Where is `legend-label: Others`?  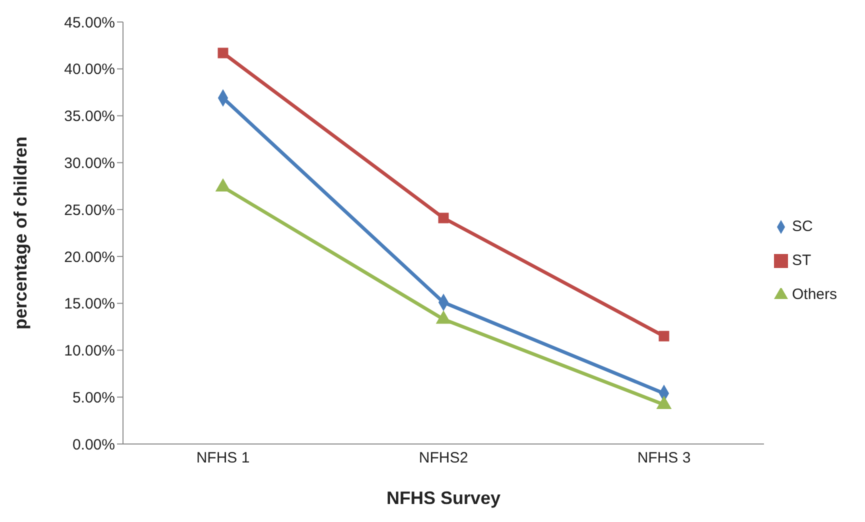
legend-label: Others is located at coordinates (814, 294).